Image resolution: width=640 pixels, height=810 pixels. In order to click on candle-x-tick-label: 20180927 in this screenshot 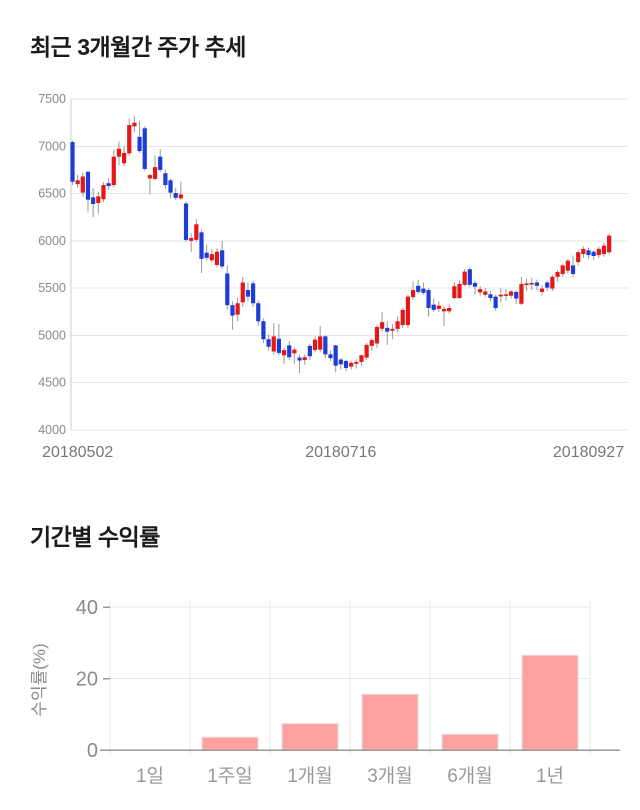, I will do `click(588, 452)`.